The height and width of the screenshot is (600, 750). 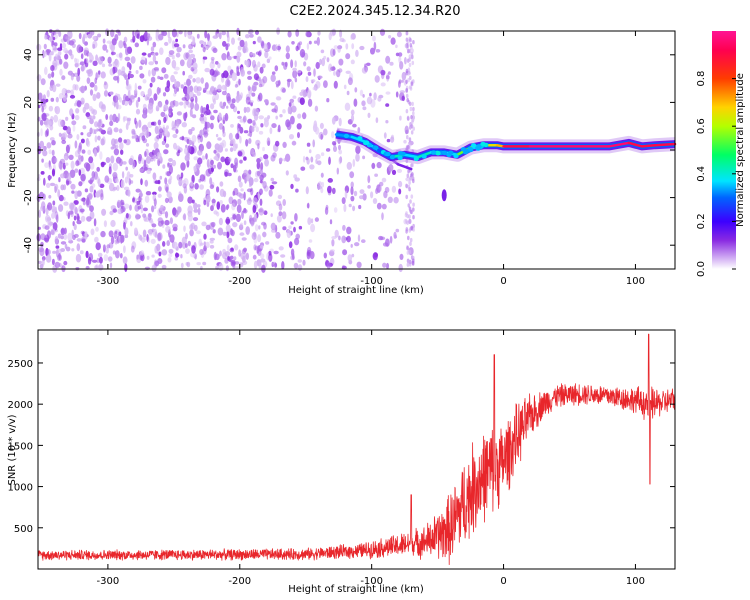 I want to click on colorbar-tick-label: 0.0, so click(x=701, y=269).